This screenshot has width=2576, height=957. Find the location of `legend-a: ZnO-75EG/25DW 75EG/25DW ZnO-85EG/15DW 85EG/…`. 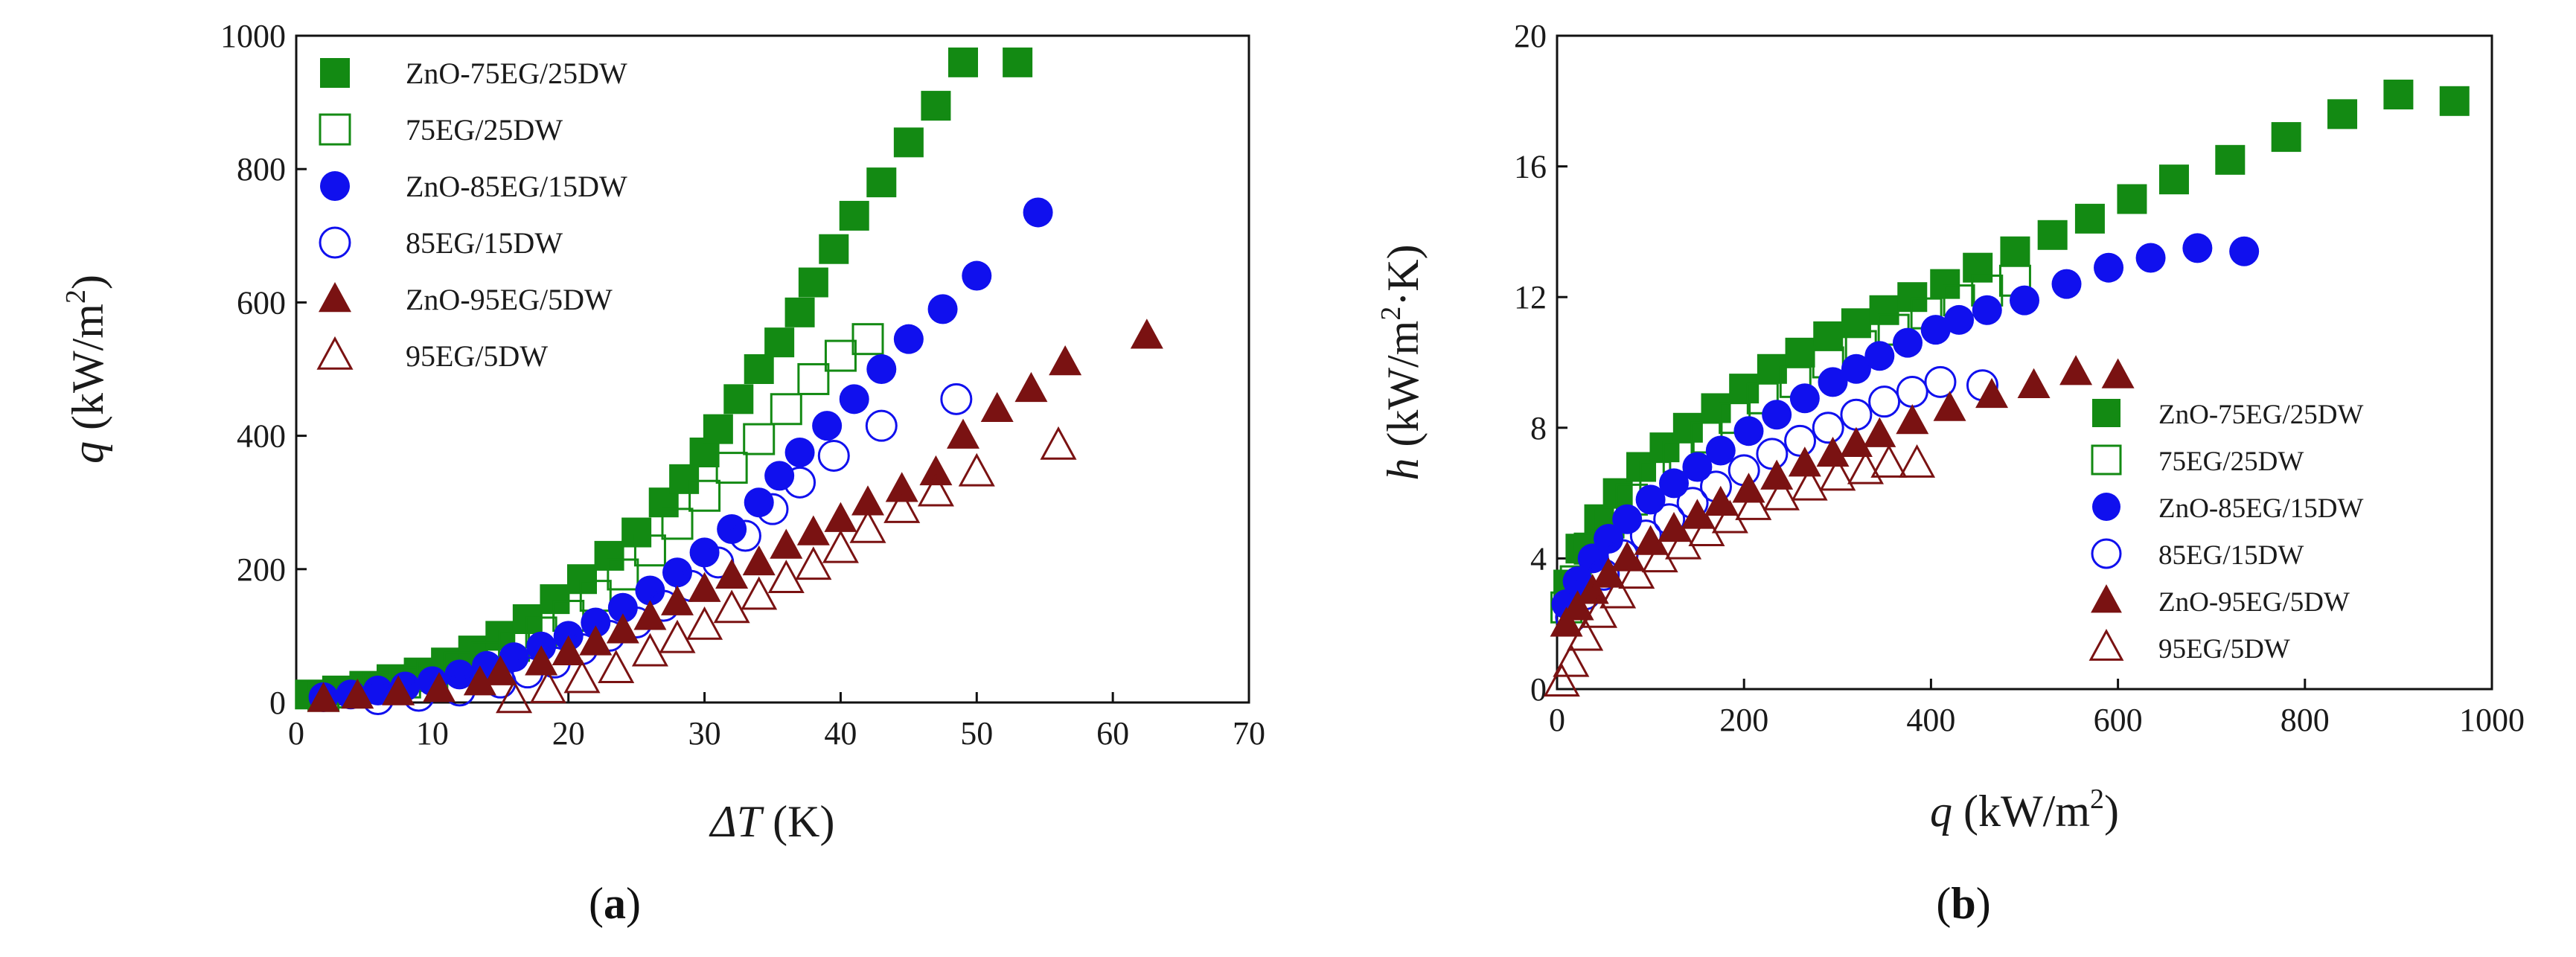

legend-a: ZnO-75EG/25DW 75EG/25DW ZnO-85EG/15DW 85EG/… is located at coordinates (471, 215).